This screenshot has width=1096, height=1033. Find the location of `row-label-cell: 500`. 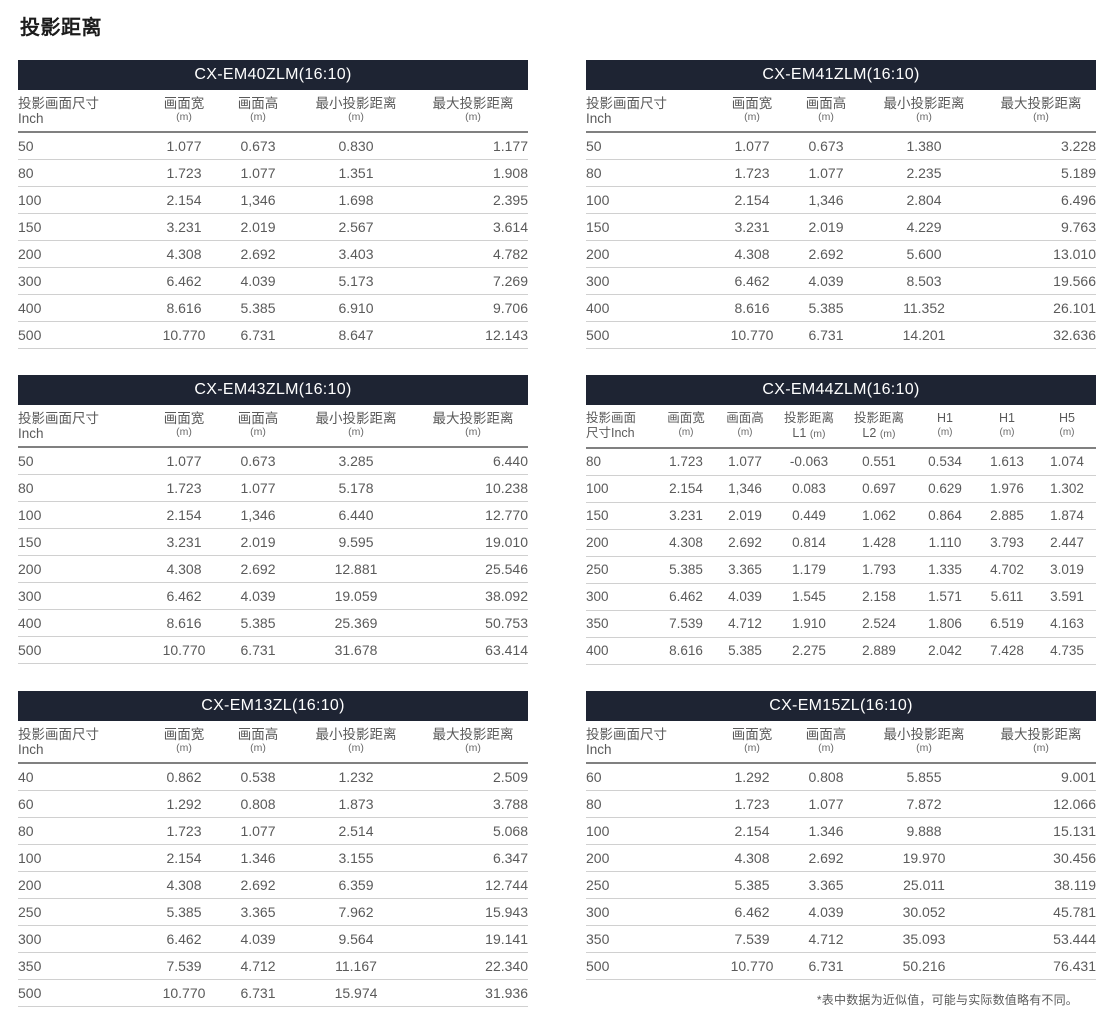

row-label-cell: 500 is located at coordinates (650, 966).